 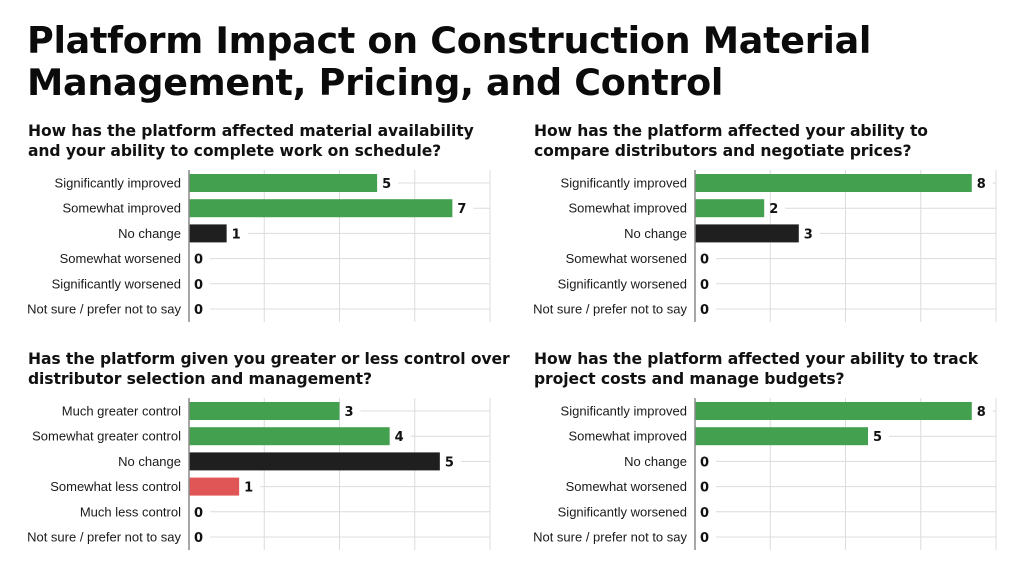 What do you see at coordinates (399, 437) in the screenshot?
I see `value-label: 4` at bounding box center [399, 437].